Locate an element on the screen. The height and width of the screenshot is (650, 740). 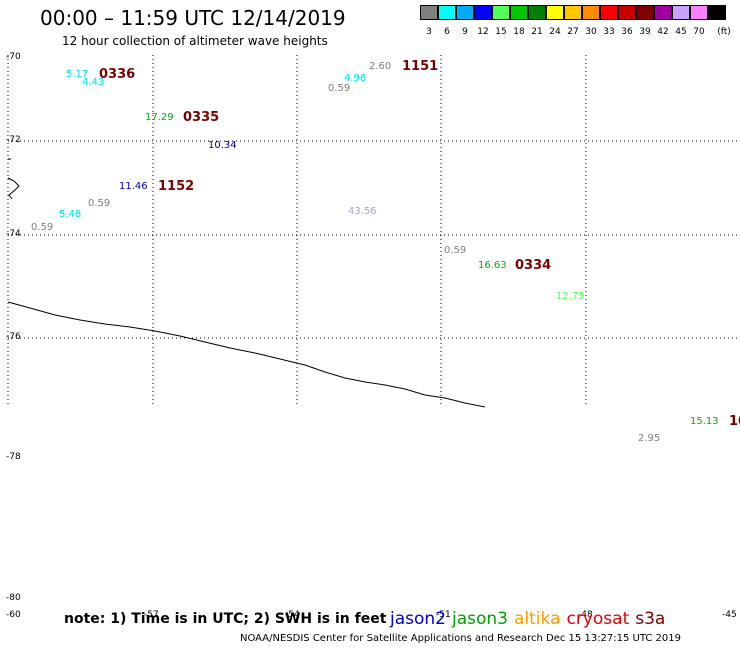
wave-height-observation: 12.75 is located at coordinates (570, 296).